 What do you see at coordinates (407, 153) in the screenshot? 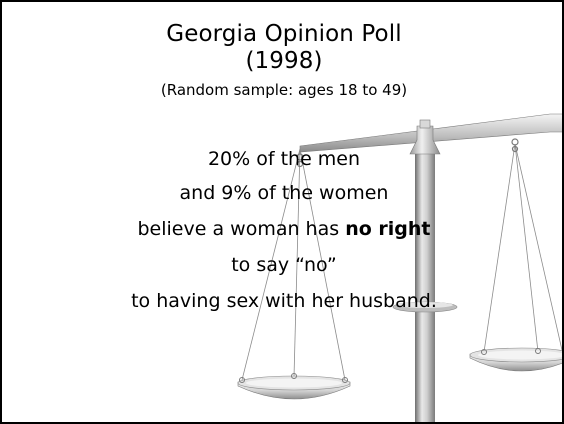
I see `scale-hooks` at bounding box center [407, 153].